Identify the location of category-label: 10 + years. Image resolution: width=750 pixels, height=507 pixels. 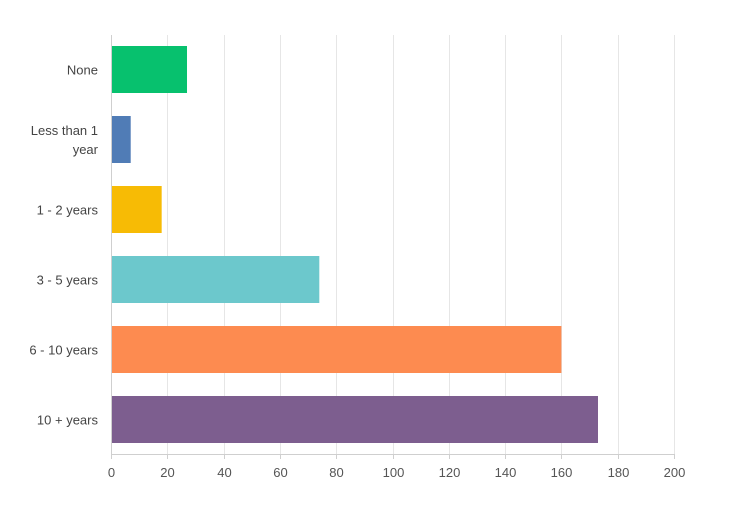
(68, 420).